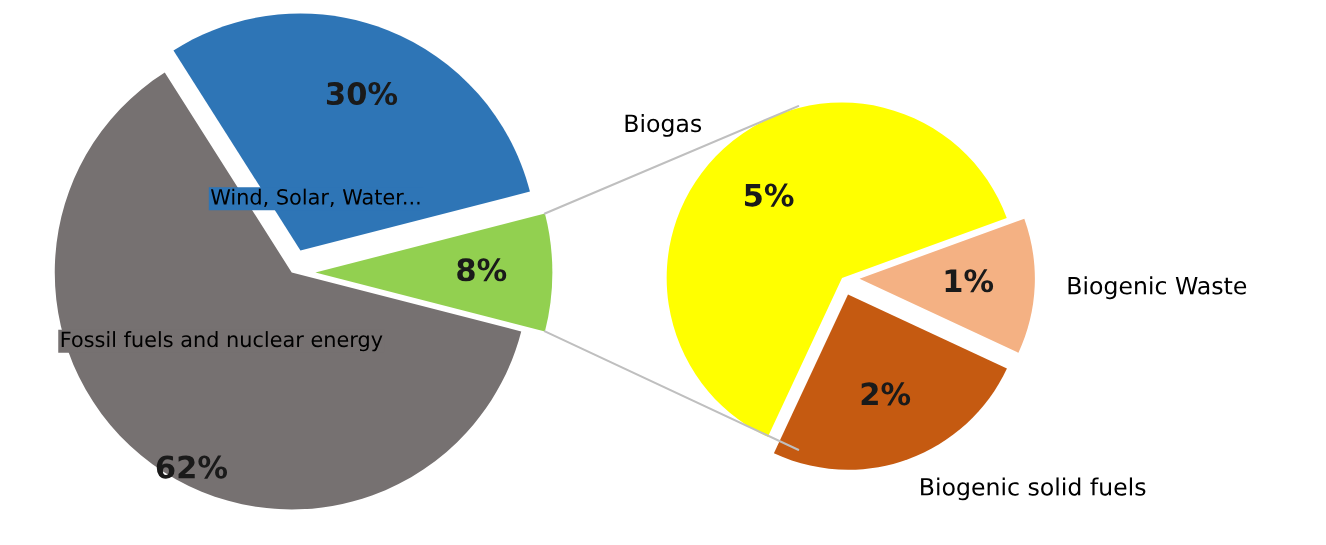  Describe the element at coordinates (1033, 489) in the screenshot. I see `slice-label: Biogenic solid fuels` at that location.